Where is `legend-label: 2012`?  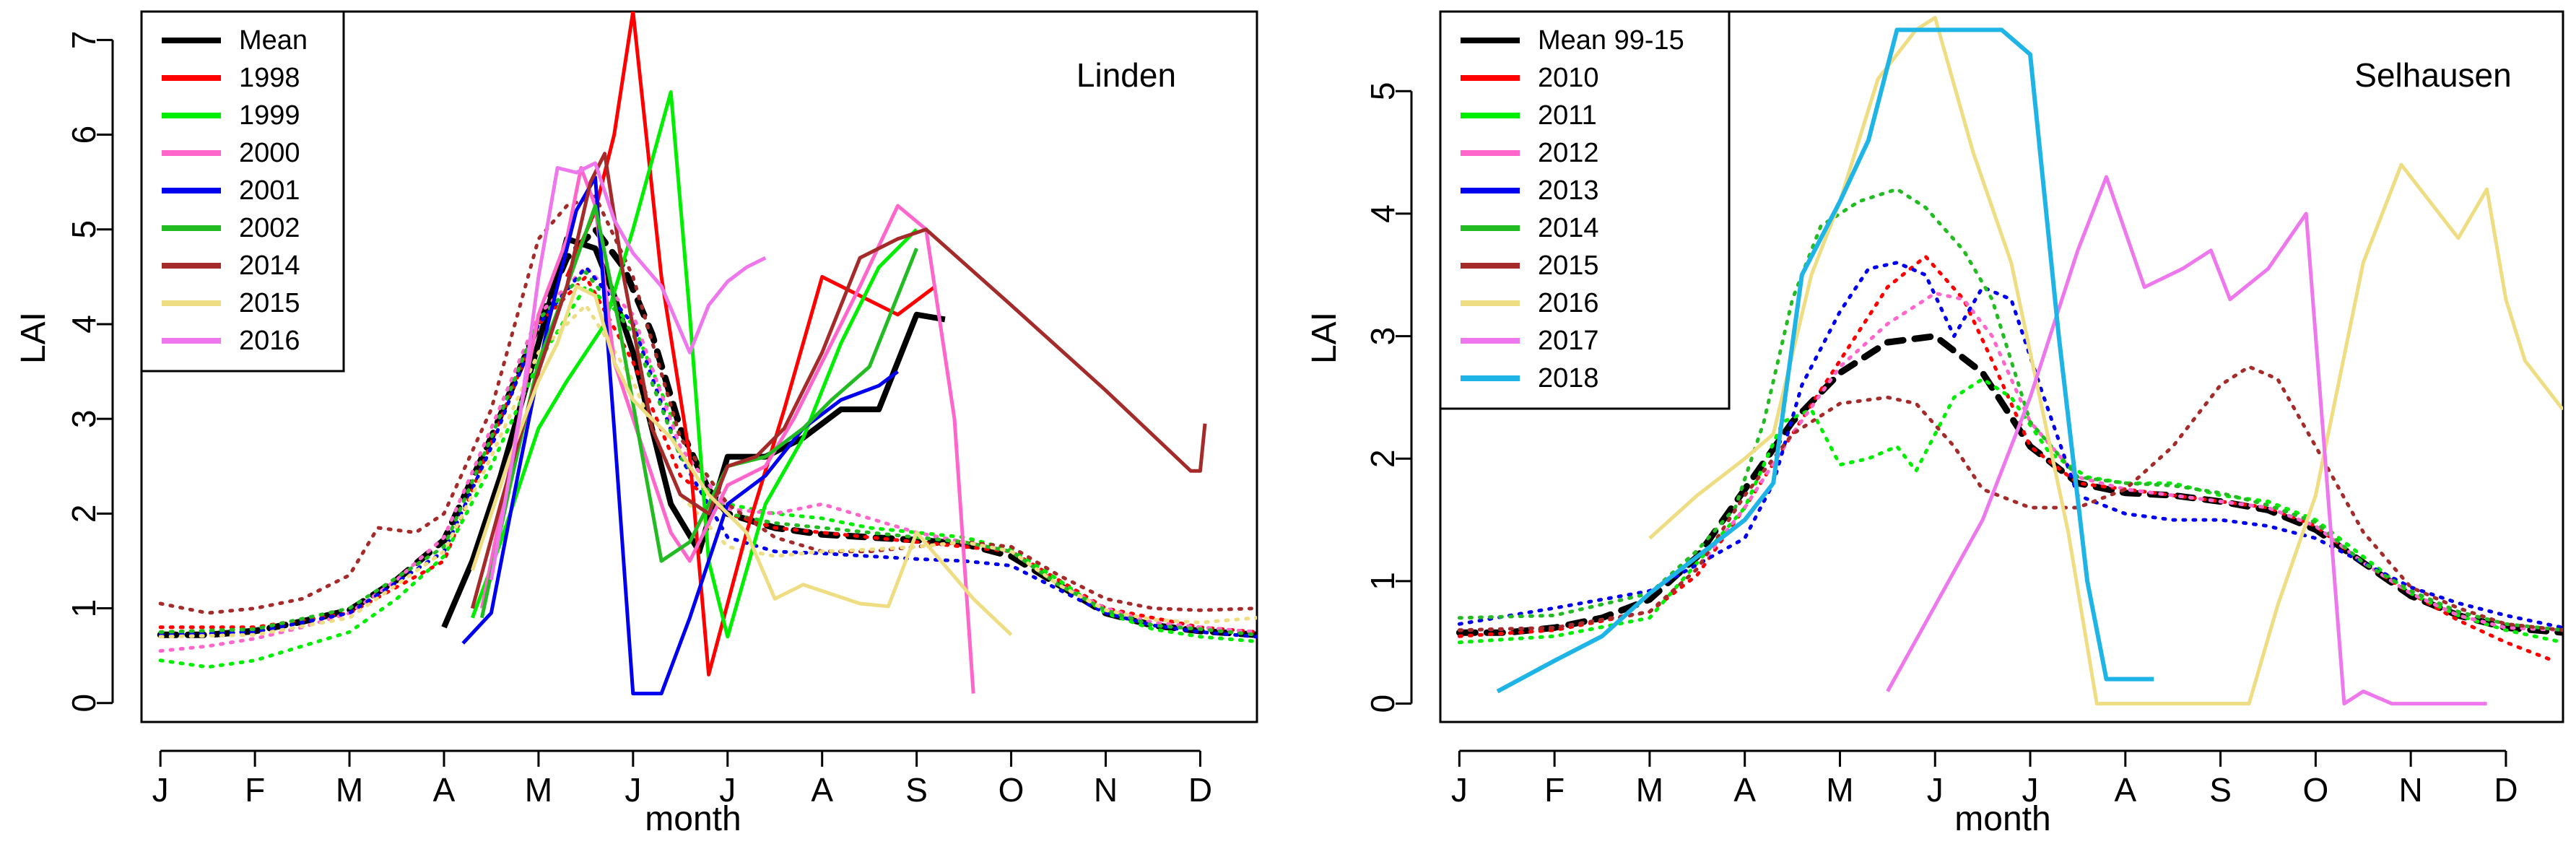 legend-label: 2012 is located at coordinates (1568, 153).